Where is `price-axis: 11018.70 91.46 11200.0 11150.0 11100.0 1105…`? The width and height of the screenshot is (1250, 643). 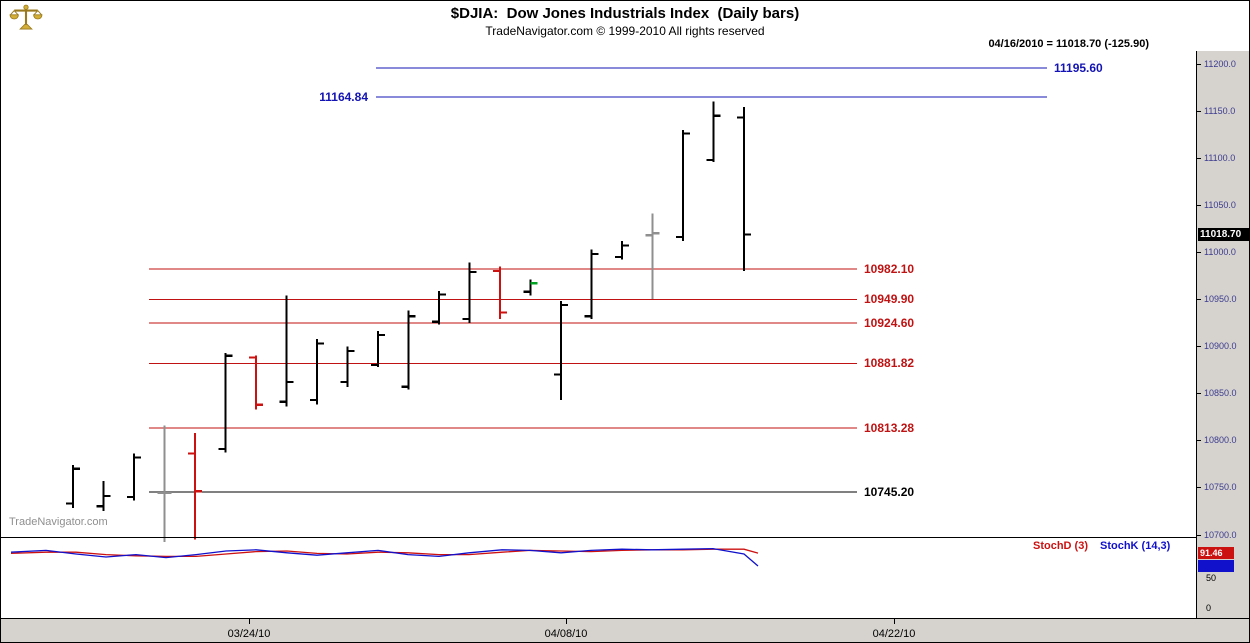
price-axis: 11018.70 91.46 11200.0 11150.0 11100.0 1105… is located at coordinates (1222, 346).